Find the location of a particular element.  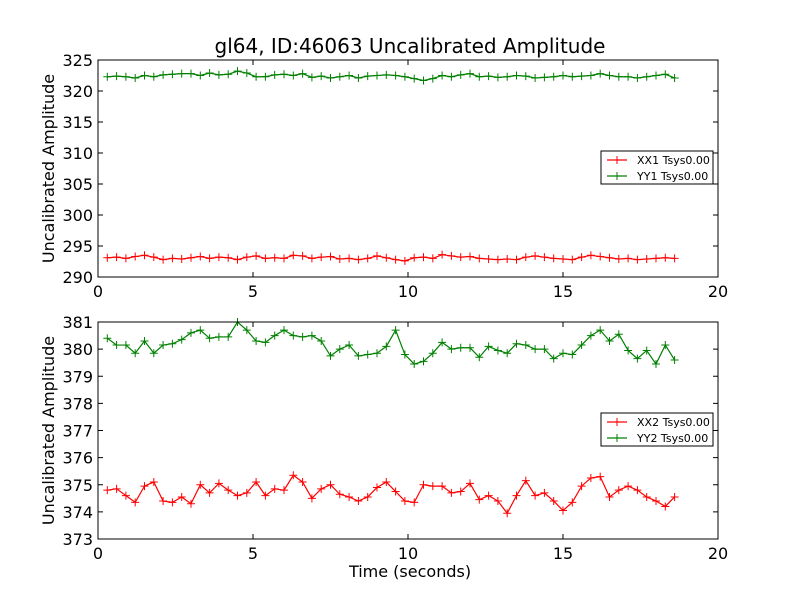

y-tick-label: 379 is located at coordinates (77, 376).